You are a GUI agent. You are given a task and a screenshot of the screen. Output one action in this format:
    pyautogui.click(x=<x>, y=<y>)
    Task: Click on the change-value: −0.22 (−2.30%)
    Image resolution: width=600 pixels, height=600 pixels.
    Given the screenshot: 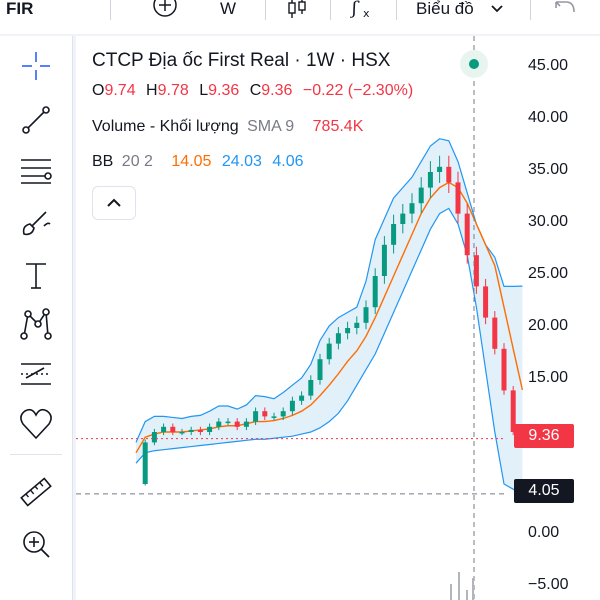 What is the action you would take?
    pyautogui.click(x=358, y=90)
    